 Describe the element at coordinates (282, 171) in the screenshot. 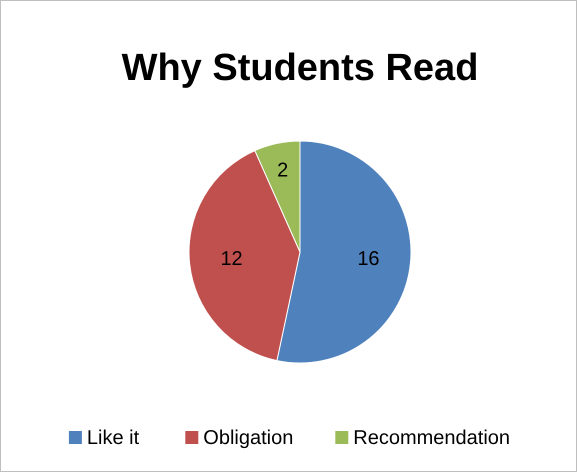

I see `data-label: 2` at that location.